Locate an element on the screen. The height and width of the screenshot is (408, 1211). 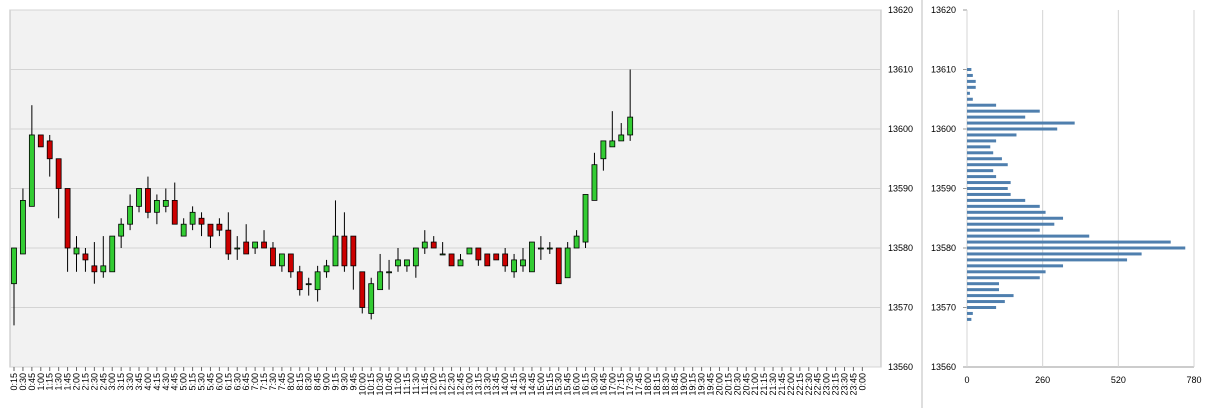
x-tick-label: 22:30 is located at coordinates (809, 384).